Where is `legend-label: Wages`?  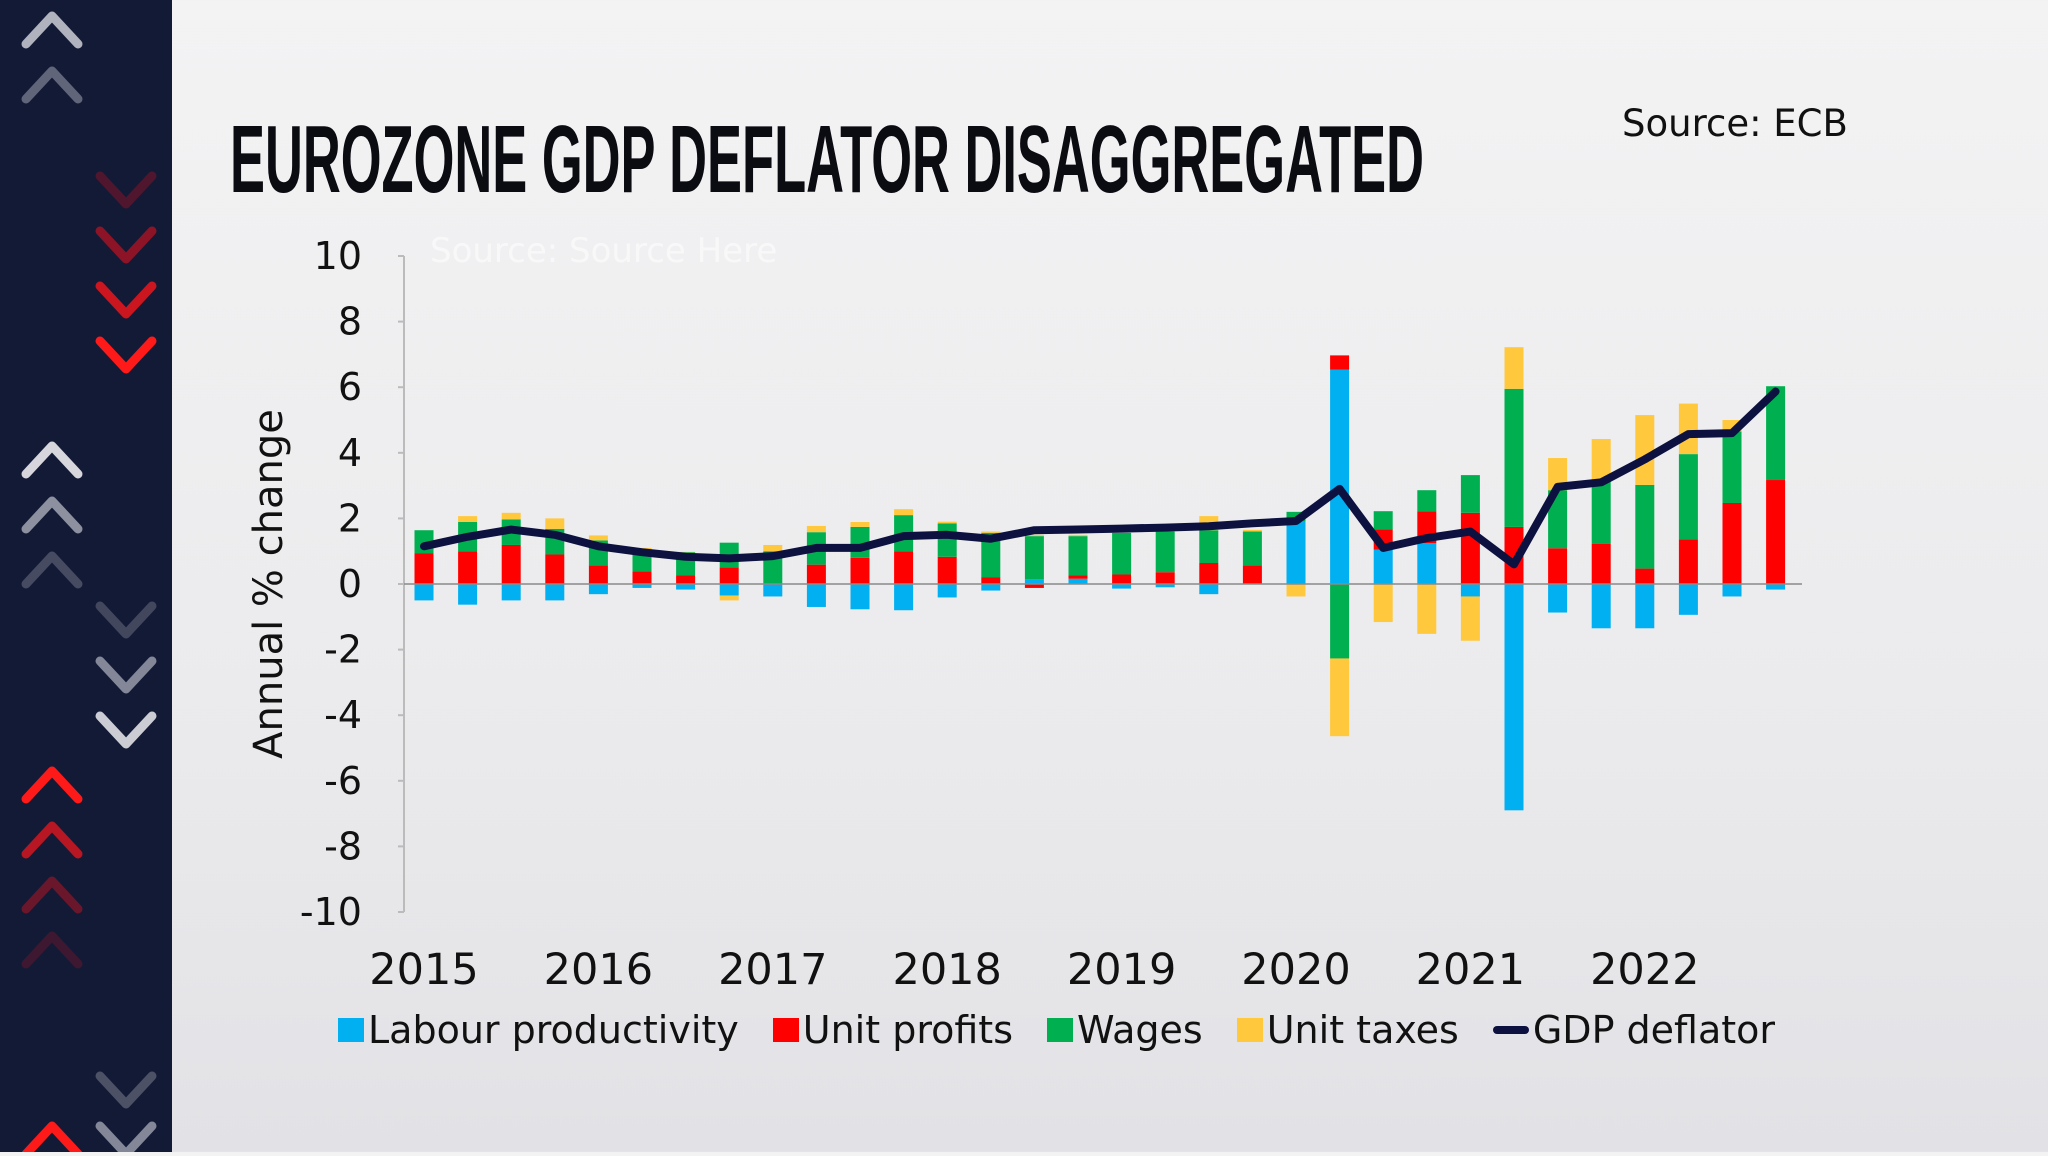 legend-label: Wages is located at coordinates (1140, 1030).